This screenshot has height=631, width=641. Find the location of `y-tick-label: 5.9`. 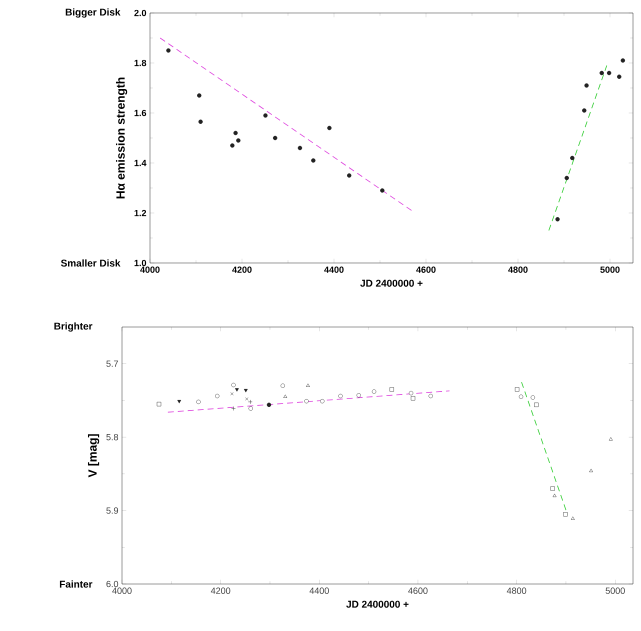

y-tick-label: 5.9 is located at coordinates (112, 510).